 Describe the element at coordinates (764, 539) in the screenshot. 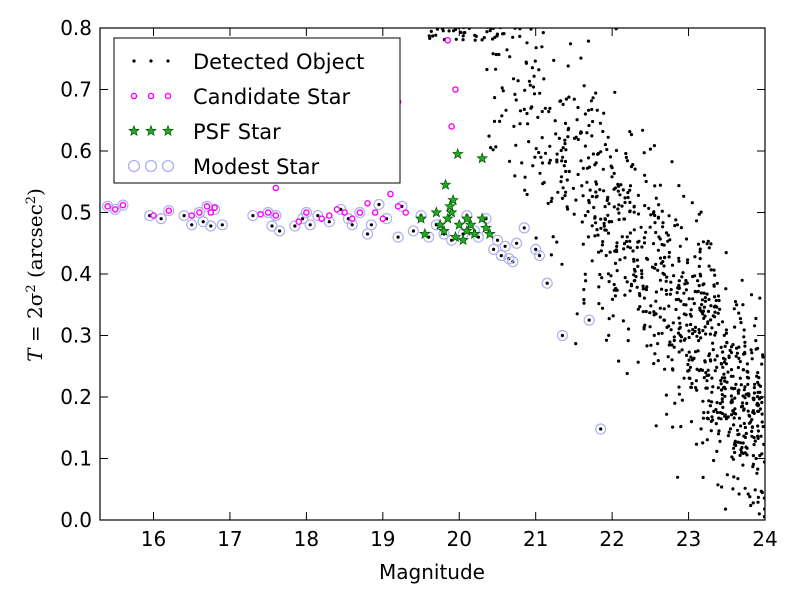

I see `x-tick-label: 24` at that location.